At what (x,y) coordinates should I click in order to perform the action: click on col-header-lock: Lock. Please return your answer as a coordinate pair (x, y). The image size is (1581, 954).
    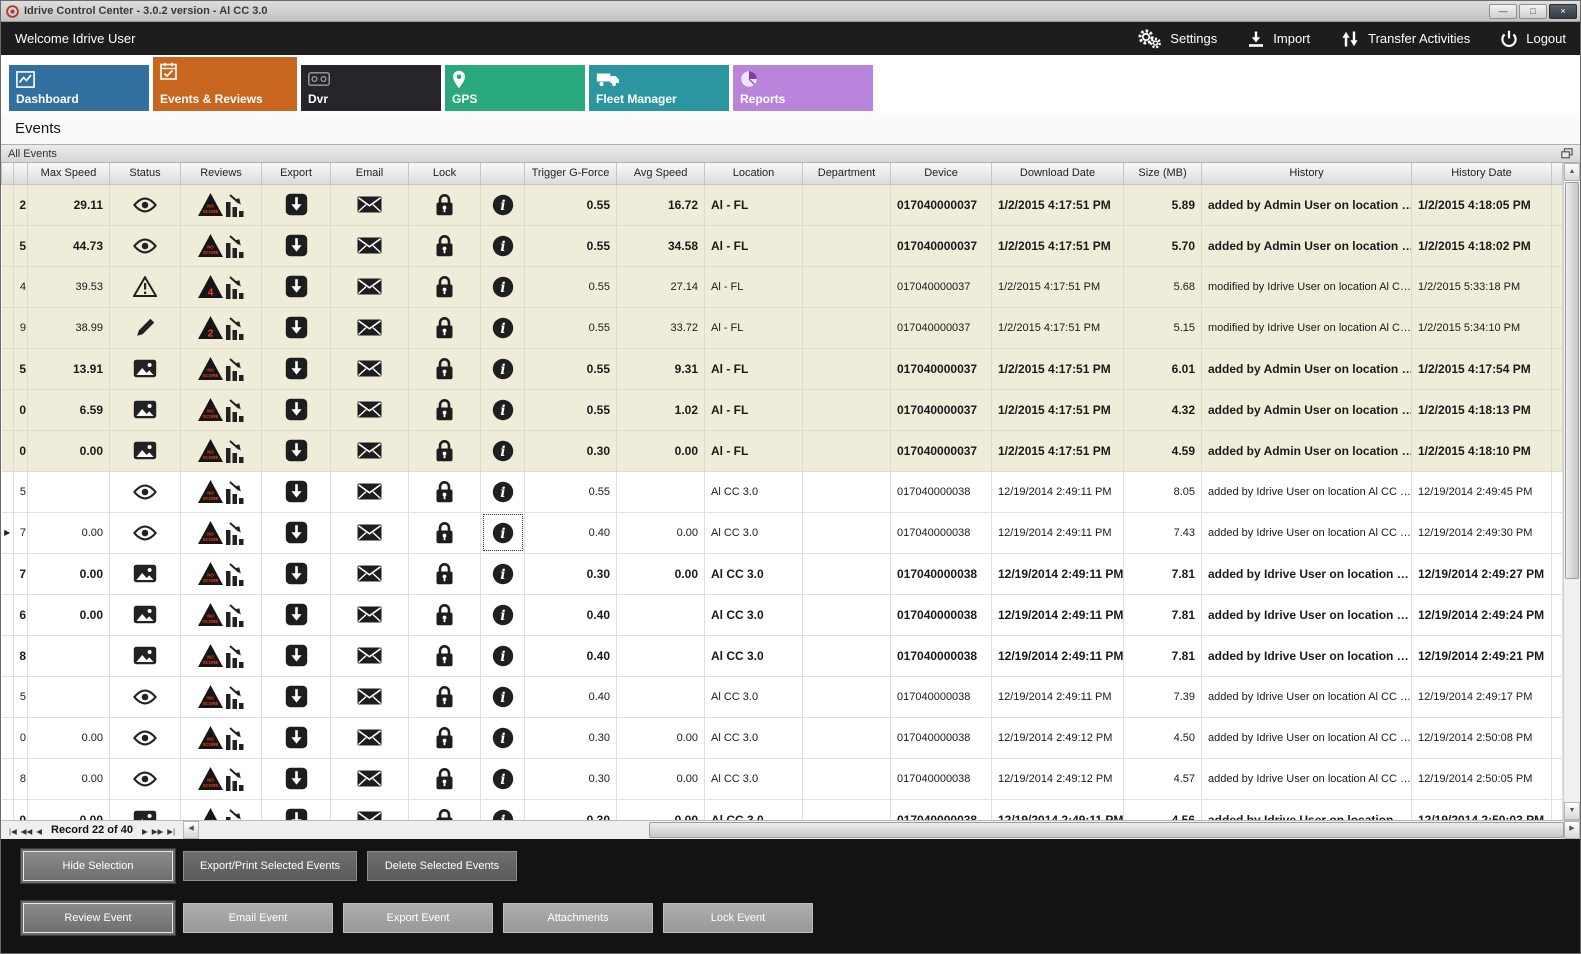
    Looking at the image, I should click on (444, 174).